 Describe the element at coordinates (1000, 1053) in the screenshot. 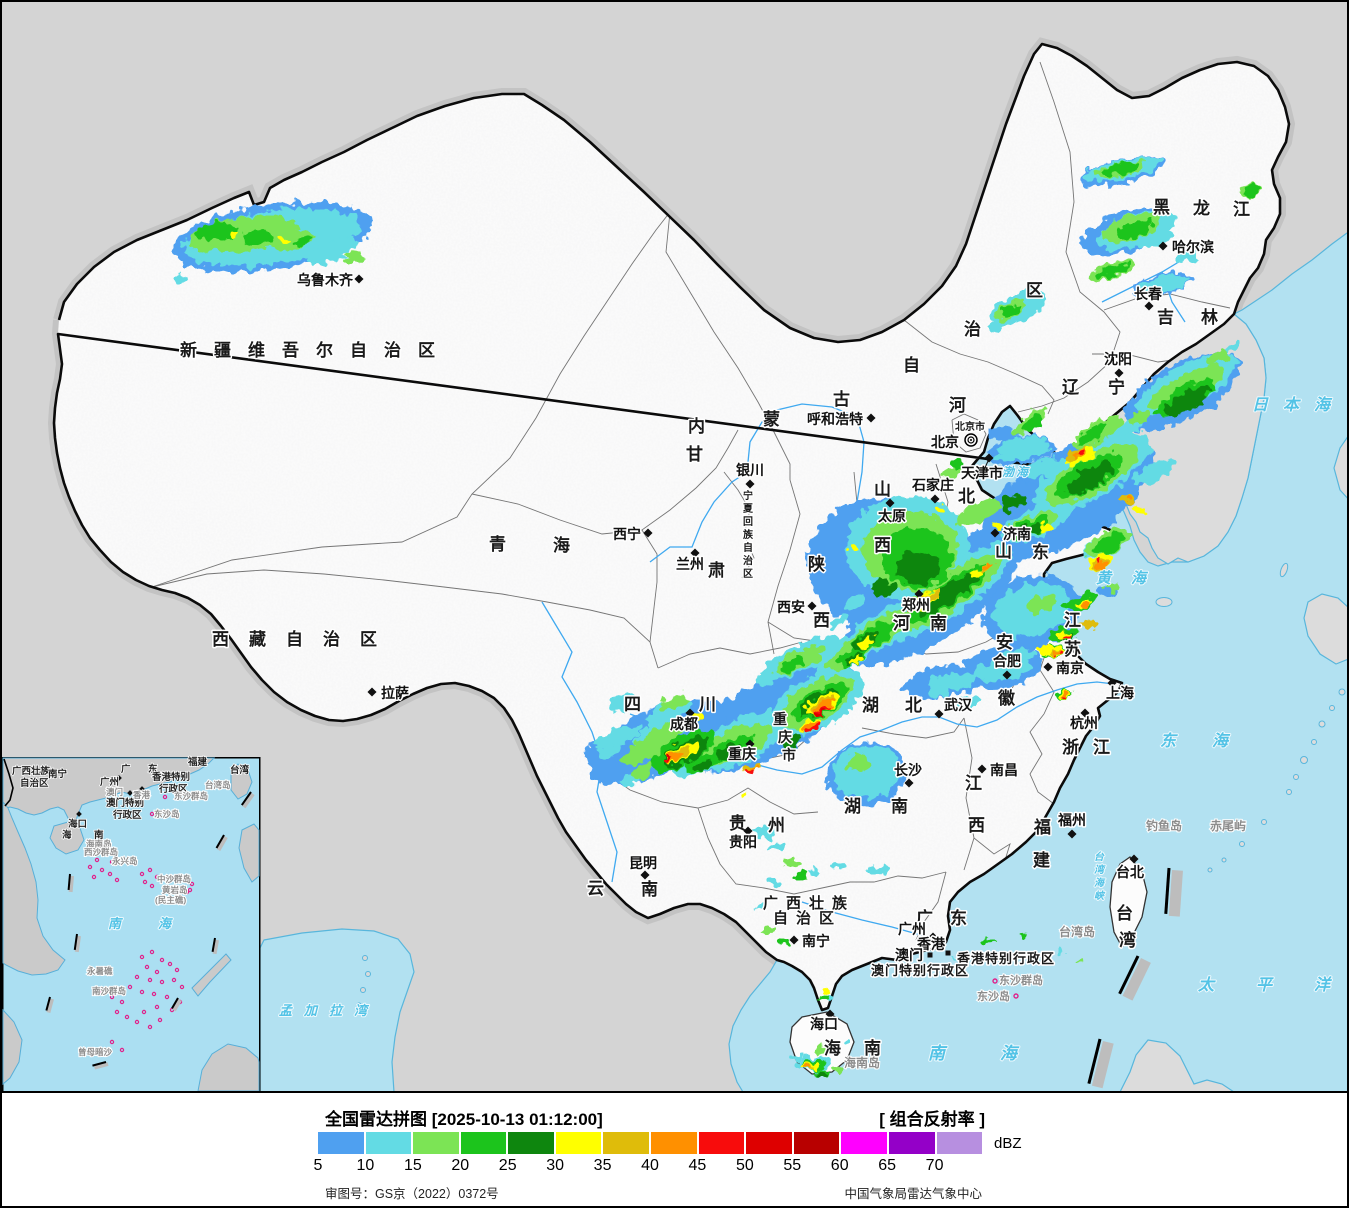

I see `slabel-label: 南海` at that location.